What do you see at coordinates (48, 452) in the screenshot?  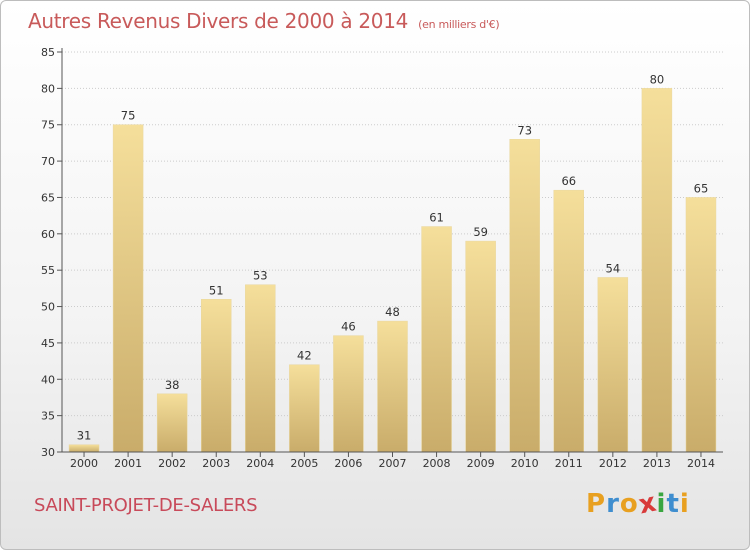 I see `y-tick-label: 30` at bounding box center [48, 452].